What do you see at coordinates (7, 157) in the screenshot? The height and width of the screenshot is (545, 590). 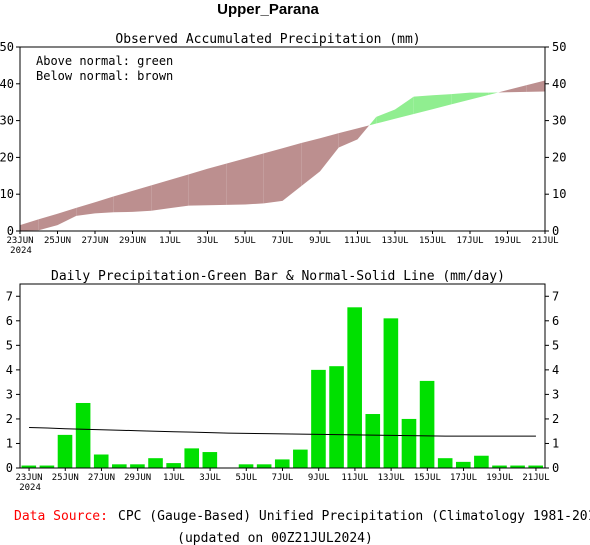 I see `y-tick-label-left: 20` at bounding box center [7, 157].